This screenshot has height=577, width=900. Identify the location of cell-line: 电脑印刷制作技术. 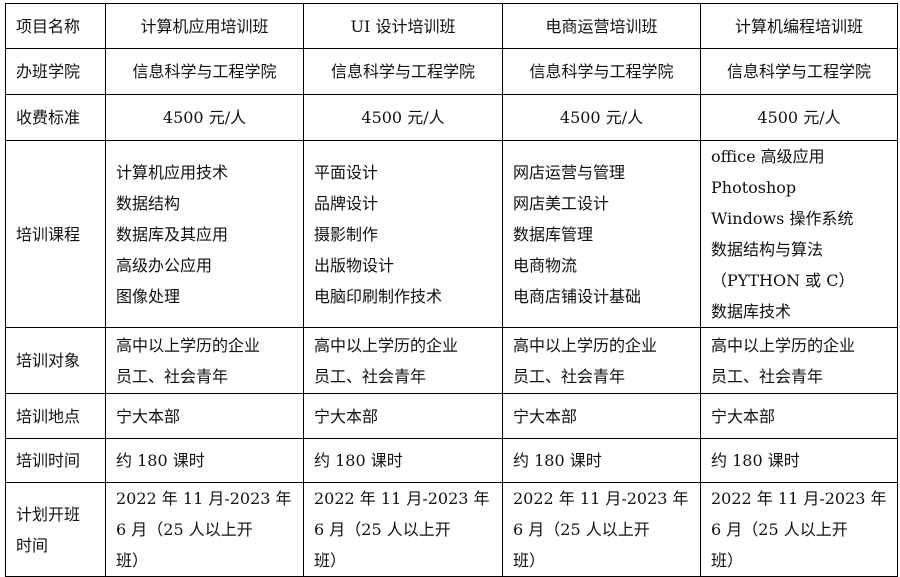
(378, 296).